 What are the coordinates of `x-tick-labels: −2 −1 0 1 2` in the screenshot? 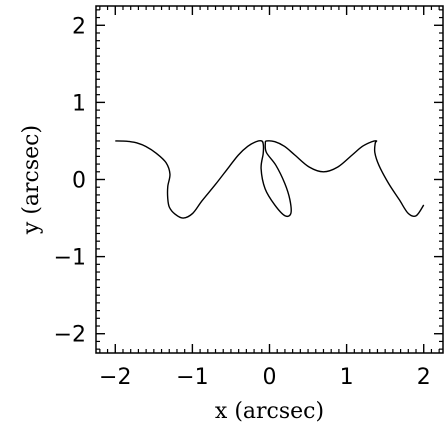 It's located at (265, 377).